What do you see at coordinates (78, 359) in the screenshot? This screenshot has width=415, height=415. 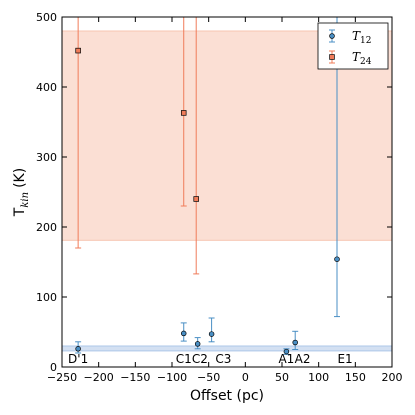 I see `source-label: D'1` at bounding box center [78, 359].